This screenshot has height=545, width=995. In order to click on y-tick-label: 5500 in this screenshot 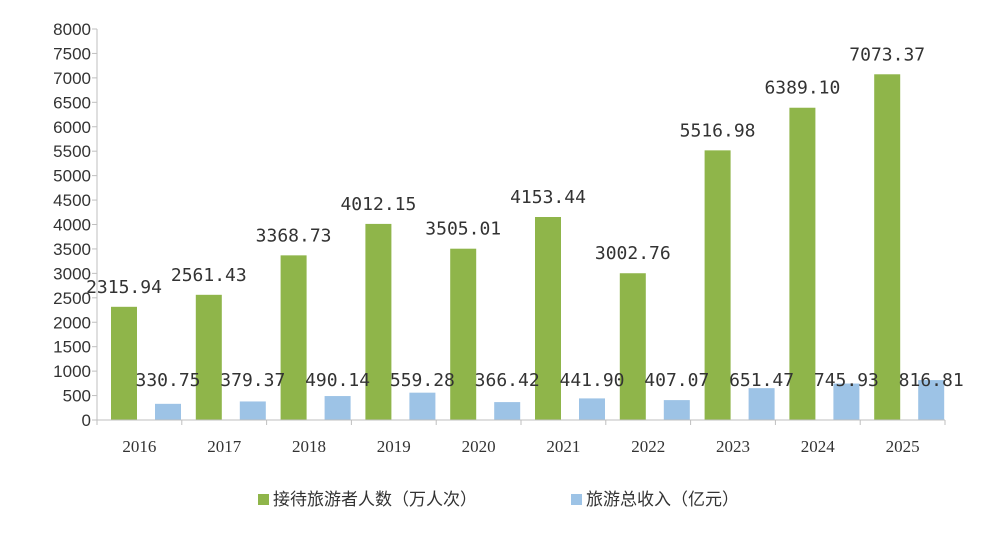, I will do `click(72, 151)`.